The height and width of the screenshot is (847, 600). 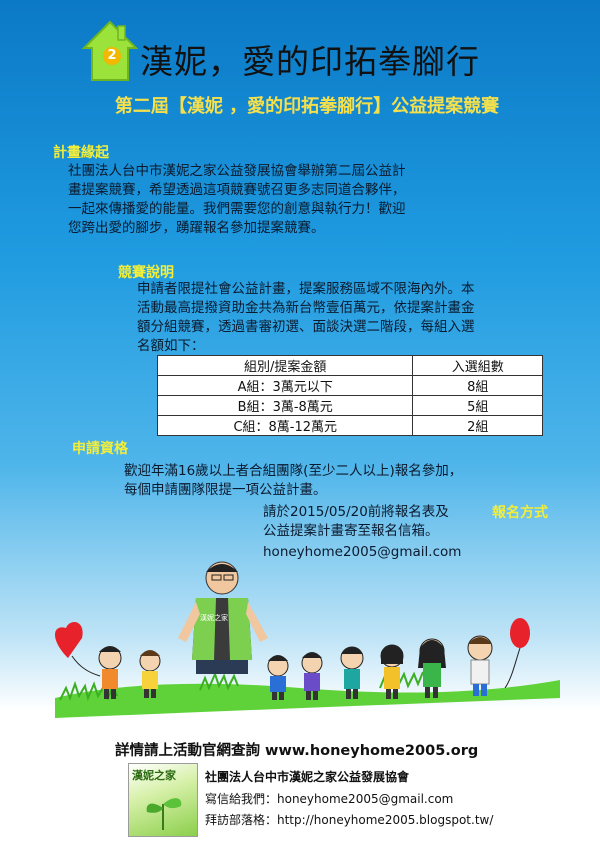 What do you see at coordinates (112, 56) in the screenshot?
I see `logo-badge: 2` at bounding box center [112, 56].